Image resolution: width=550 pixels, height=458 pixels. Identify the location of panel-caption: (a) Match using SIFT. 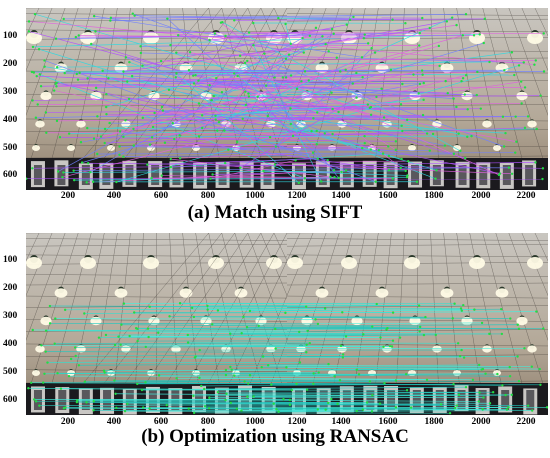
(275, 212).